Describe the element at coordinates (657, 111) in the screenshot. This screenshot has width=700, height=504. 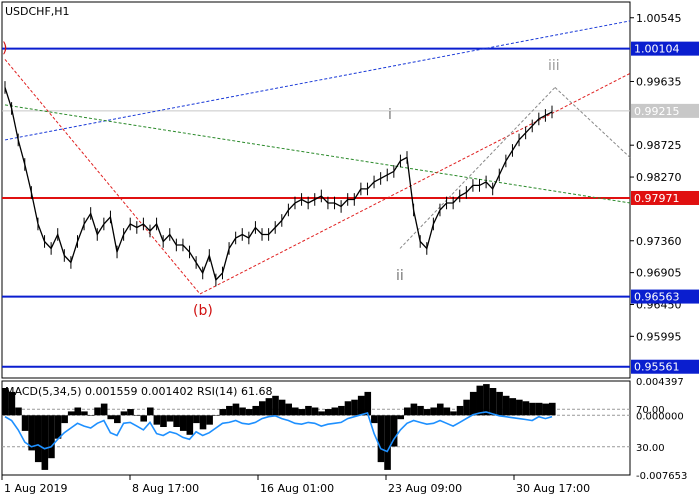
I see `current-price-label: 0.99215` at that location.